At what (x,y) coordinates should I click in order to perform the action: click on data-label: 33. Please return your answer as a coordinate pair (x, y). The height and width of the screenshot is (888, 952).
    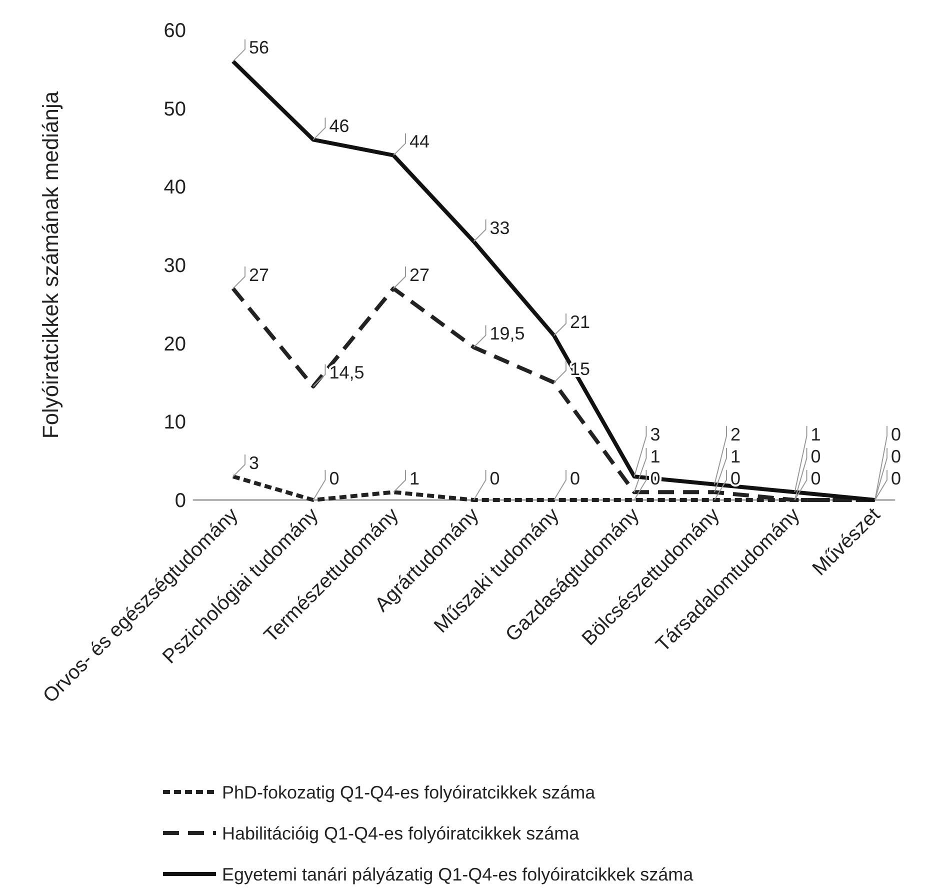
    Looking at the image, I should click on (500, 228).